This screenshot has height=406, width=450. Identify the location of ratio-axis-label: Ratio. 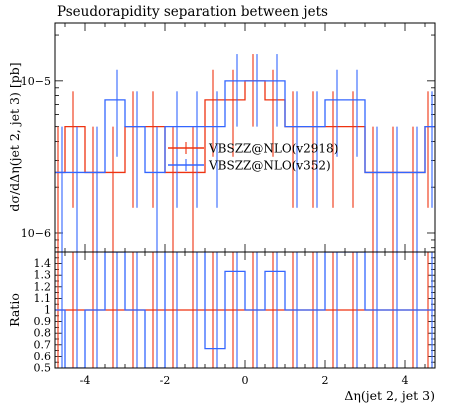
(14, 310).